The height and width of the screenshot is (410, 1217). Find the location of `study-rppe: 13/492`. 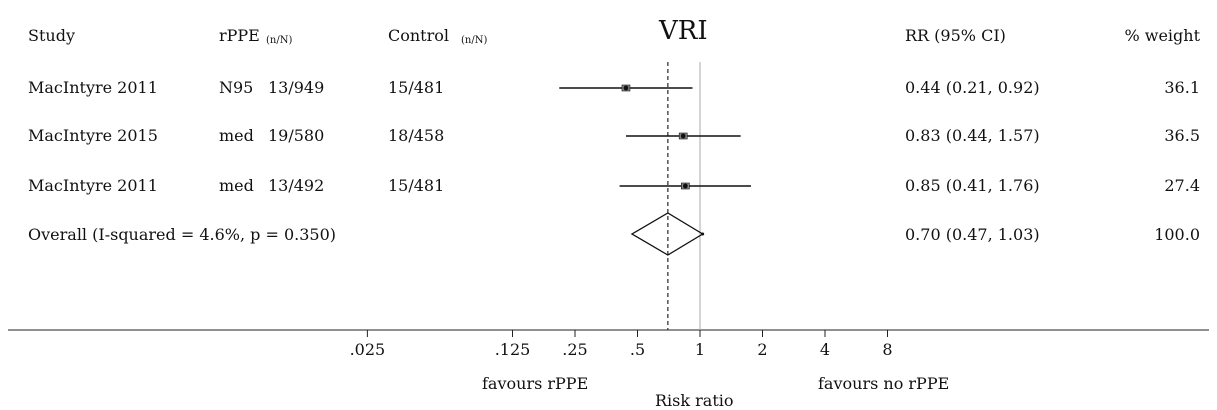

study-rppe: 13/492 is located at coordinates (296, 185).